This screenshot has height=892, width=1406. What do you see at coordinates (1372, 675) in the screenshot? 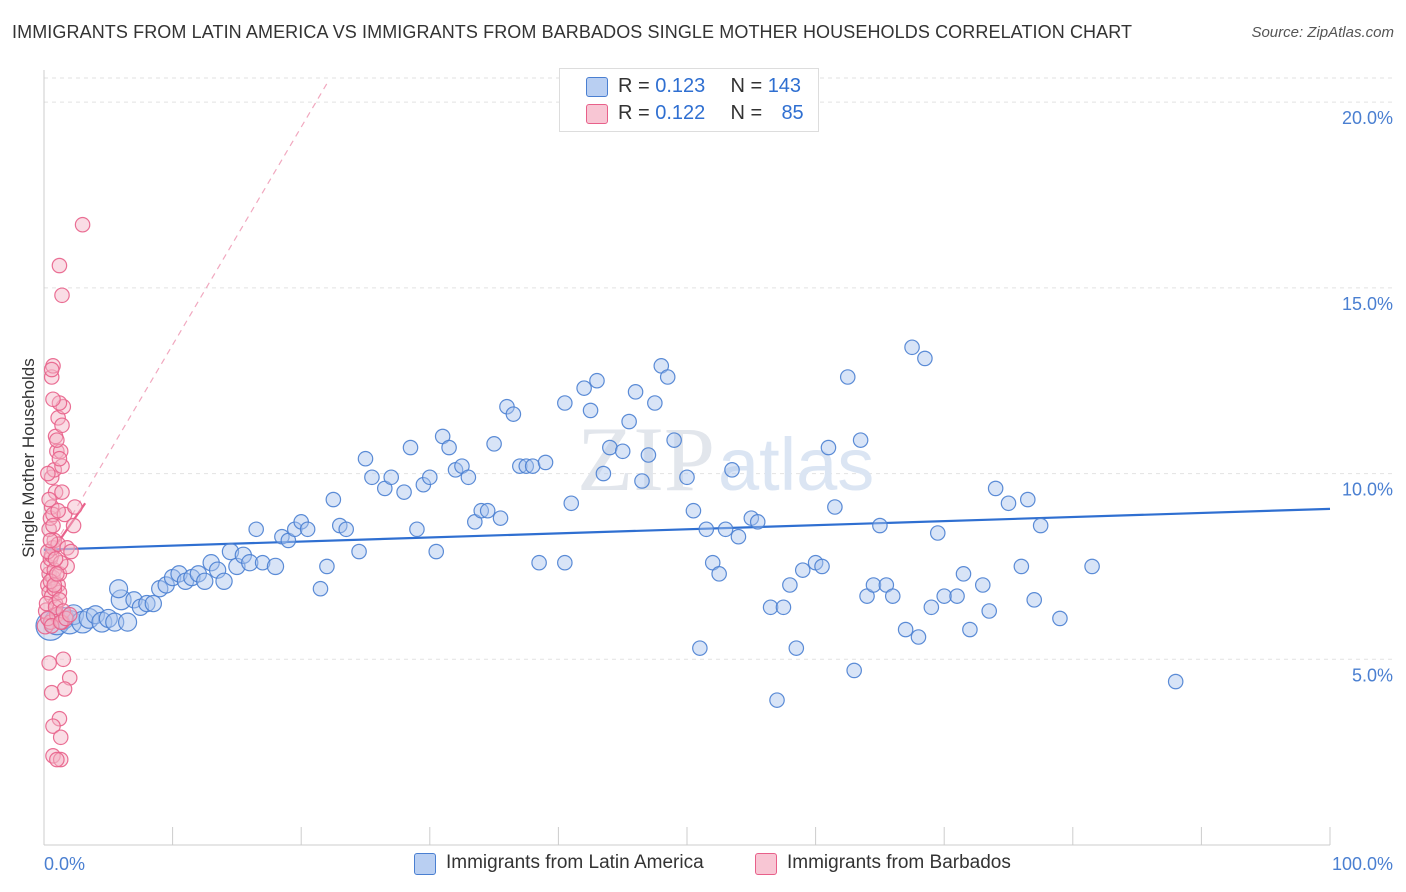
I see `y-tick-label: 5.0%` at bounding box center [1372, 675].